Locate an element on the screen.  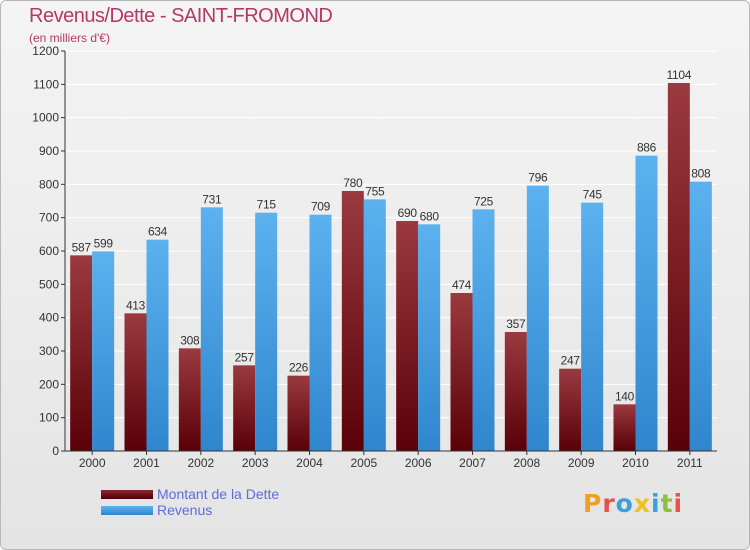
chart-title: Revenus/Dette - SAINT-FROMOND is located at coordinates (181, 16).